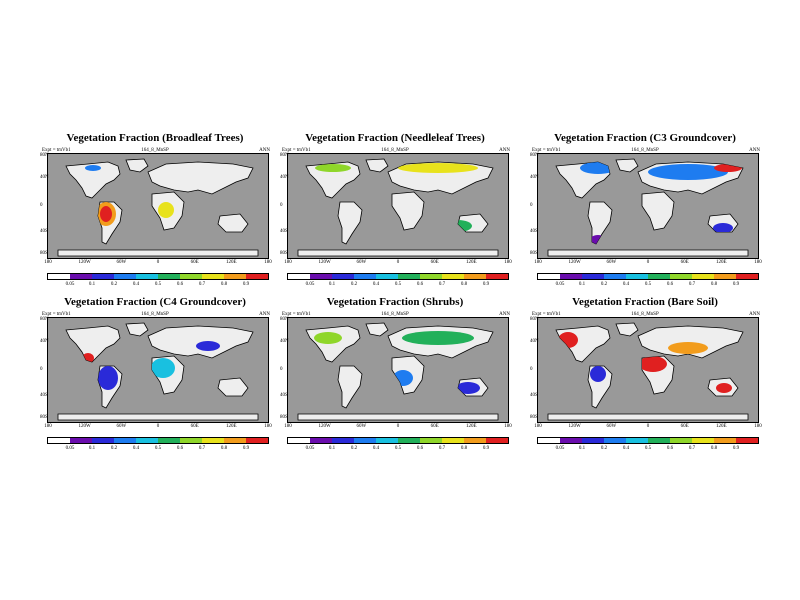  I want to click on panel-title: Vegetation Fraction (C4 Groundcover), so click(155, 302).